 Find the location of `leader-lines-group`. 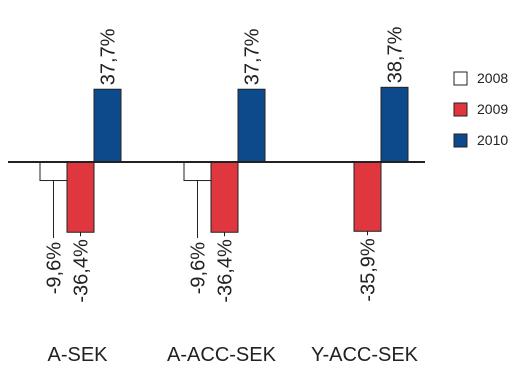

leader-lines-group is located at coordinates (210, 209).